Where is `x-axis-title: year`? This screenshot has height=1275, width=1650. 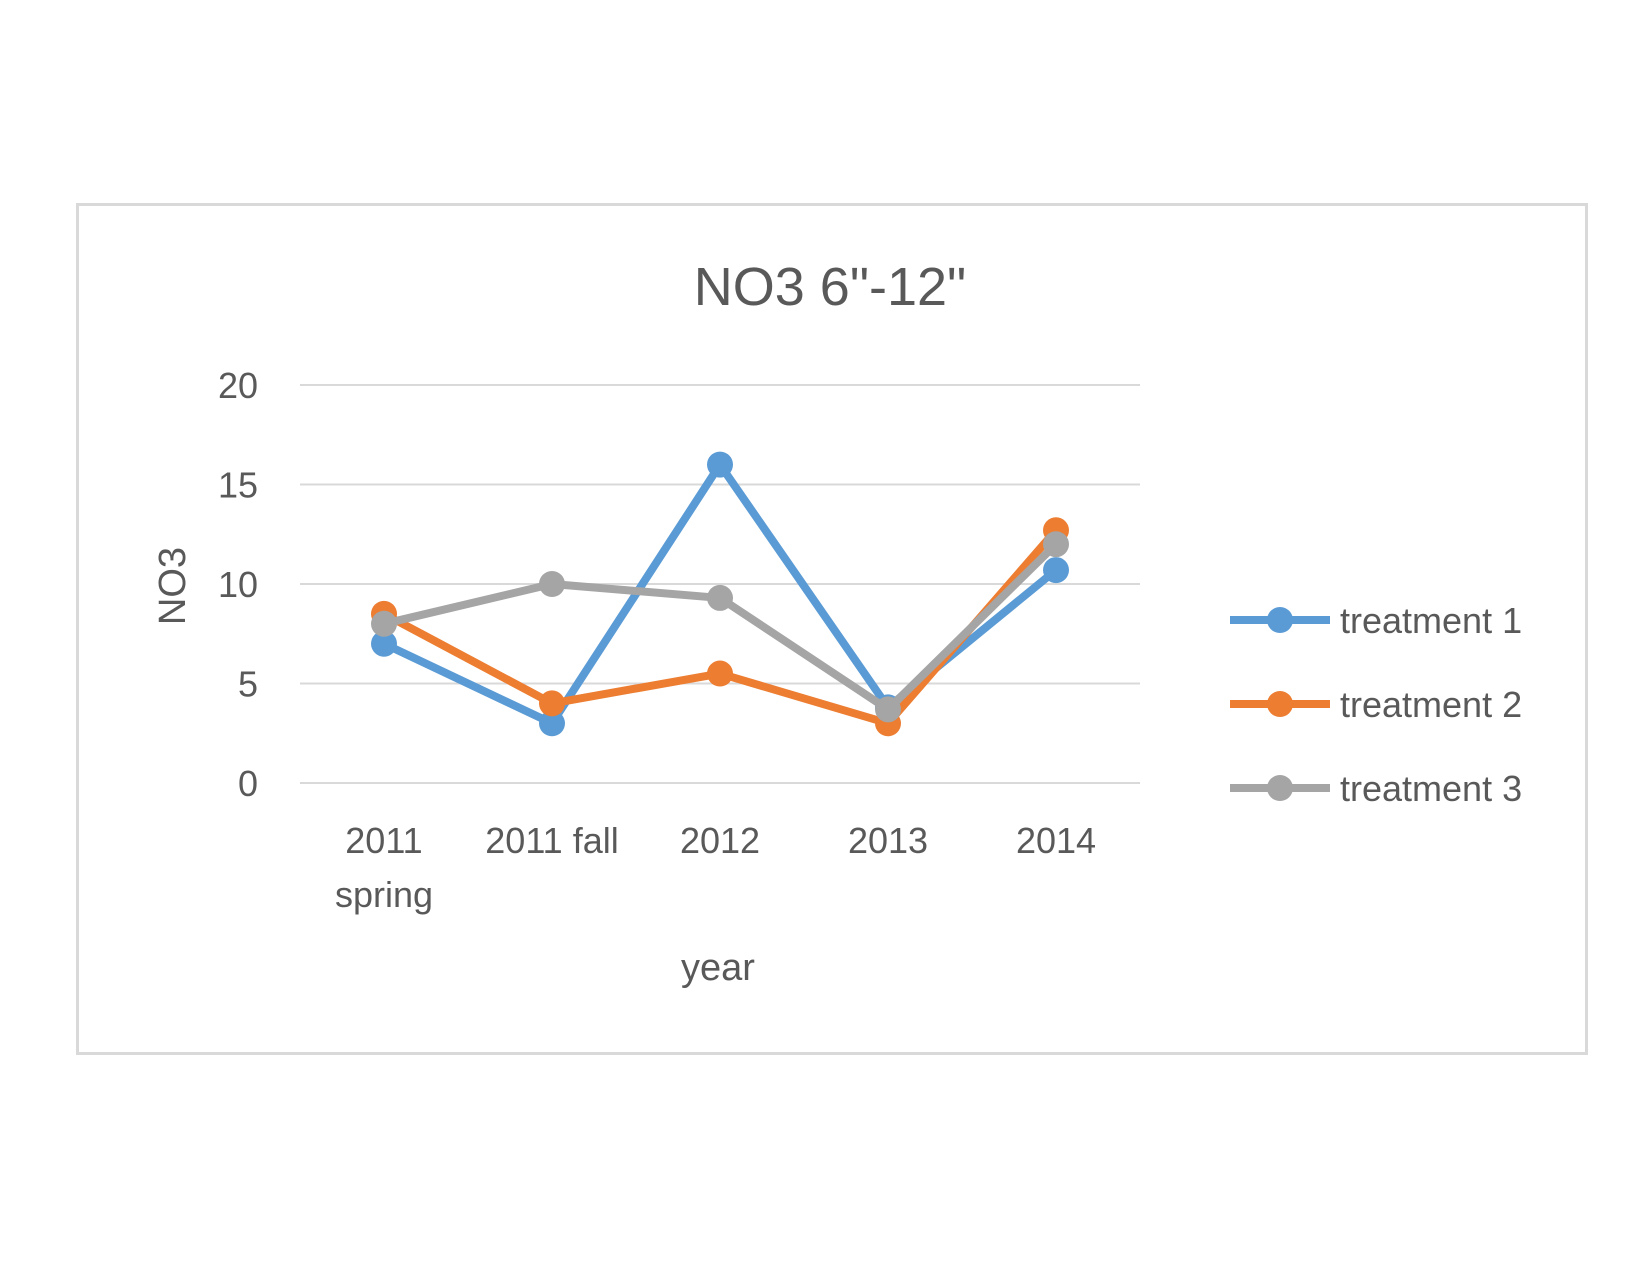
x-axis-title: year is located at coordinates (718, 968).